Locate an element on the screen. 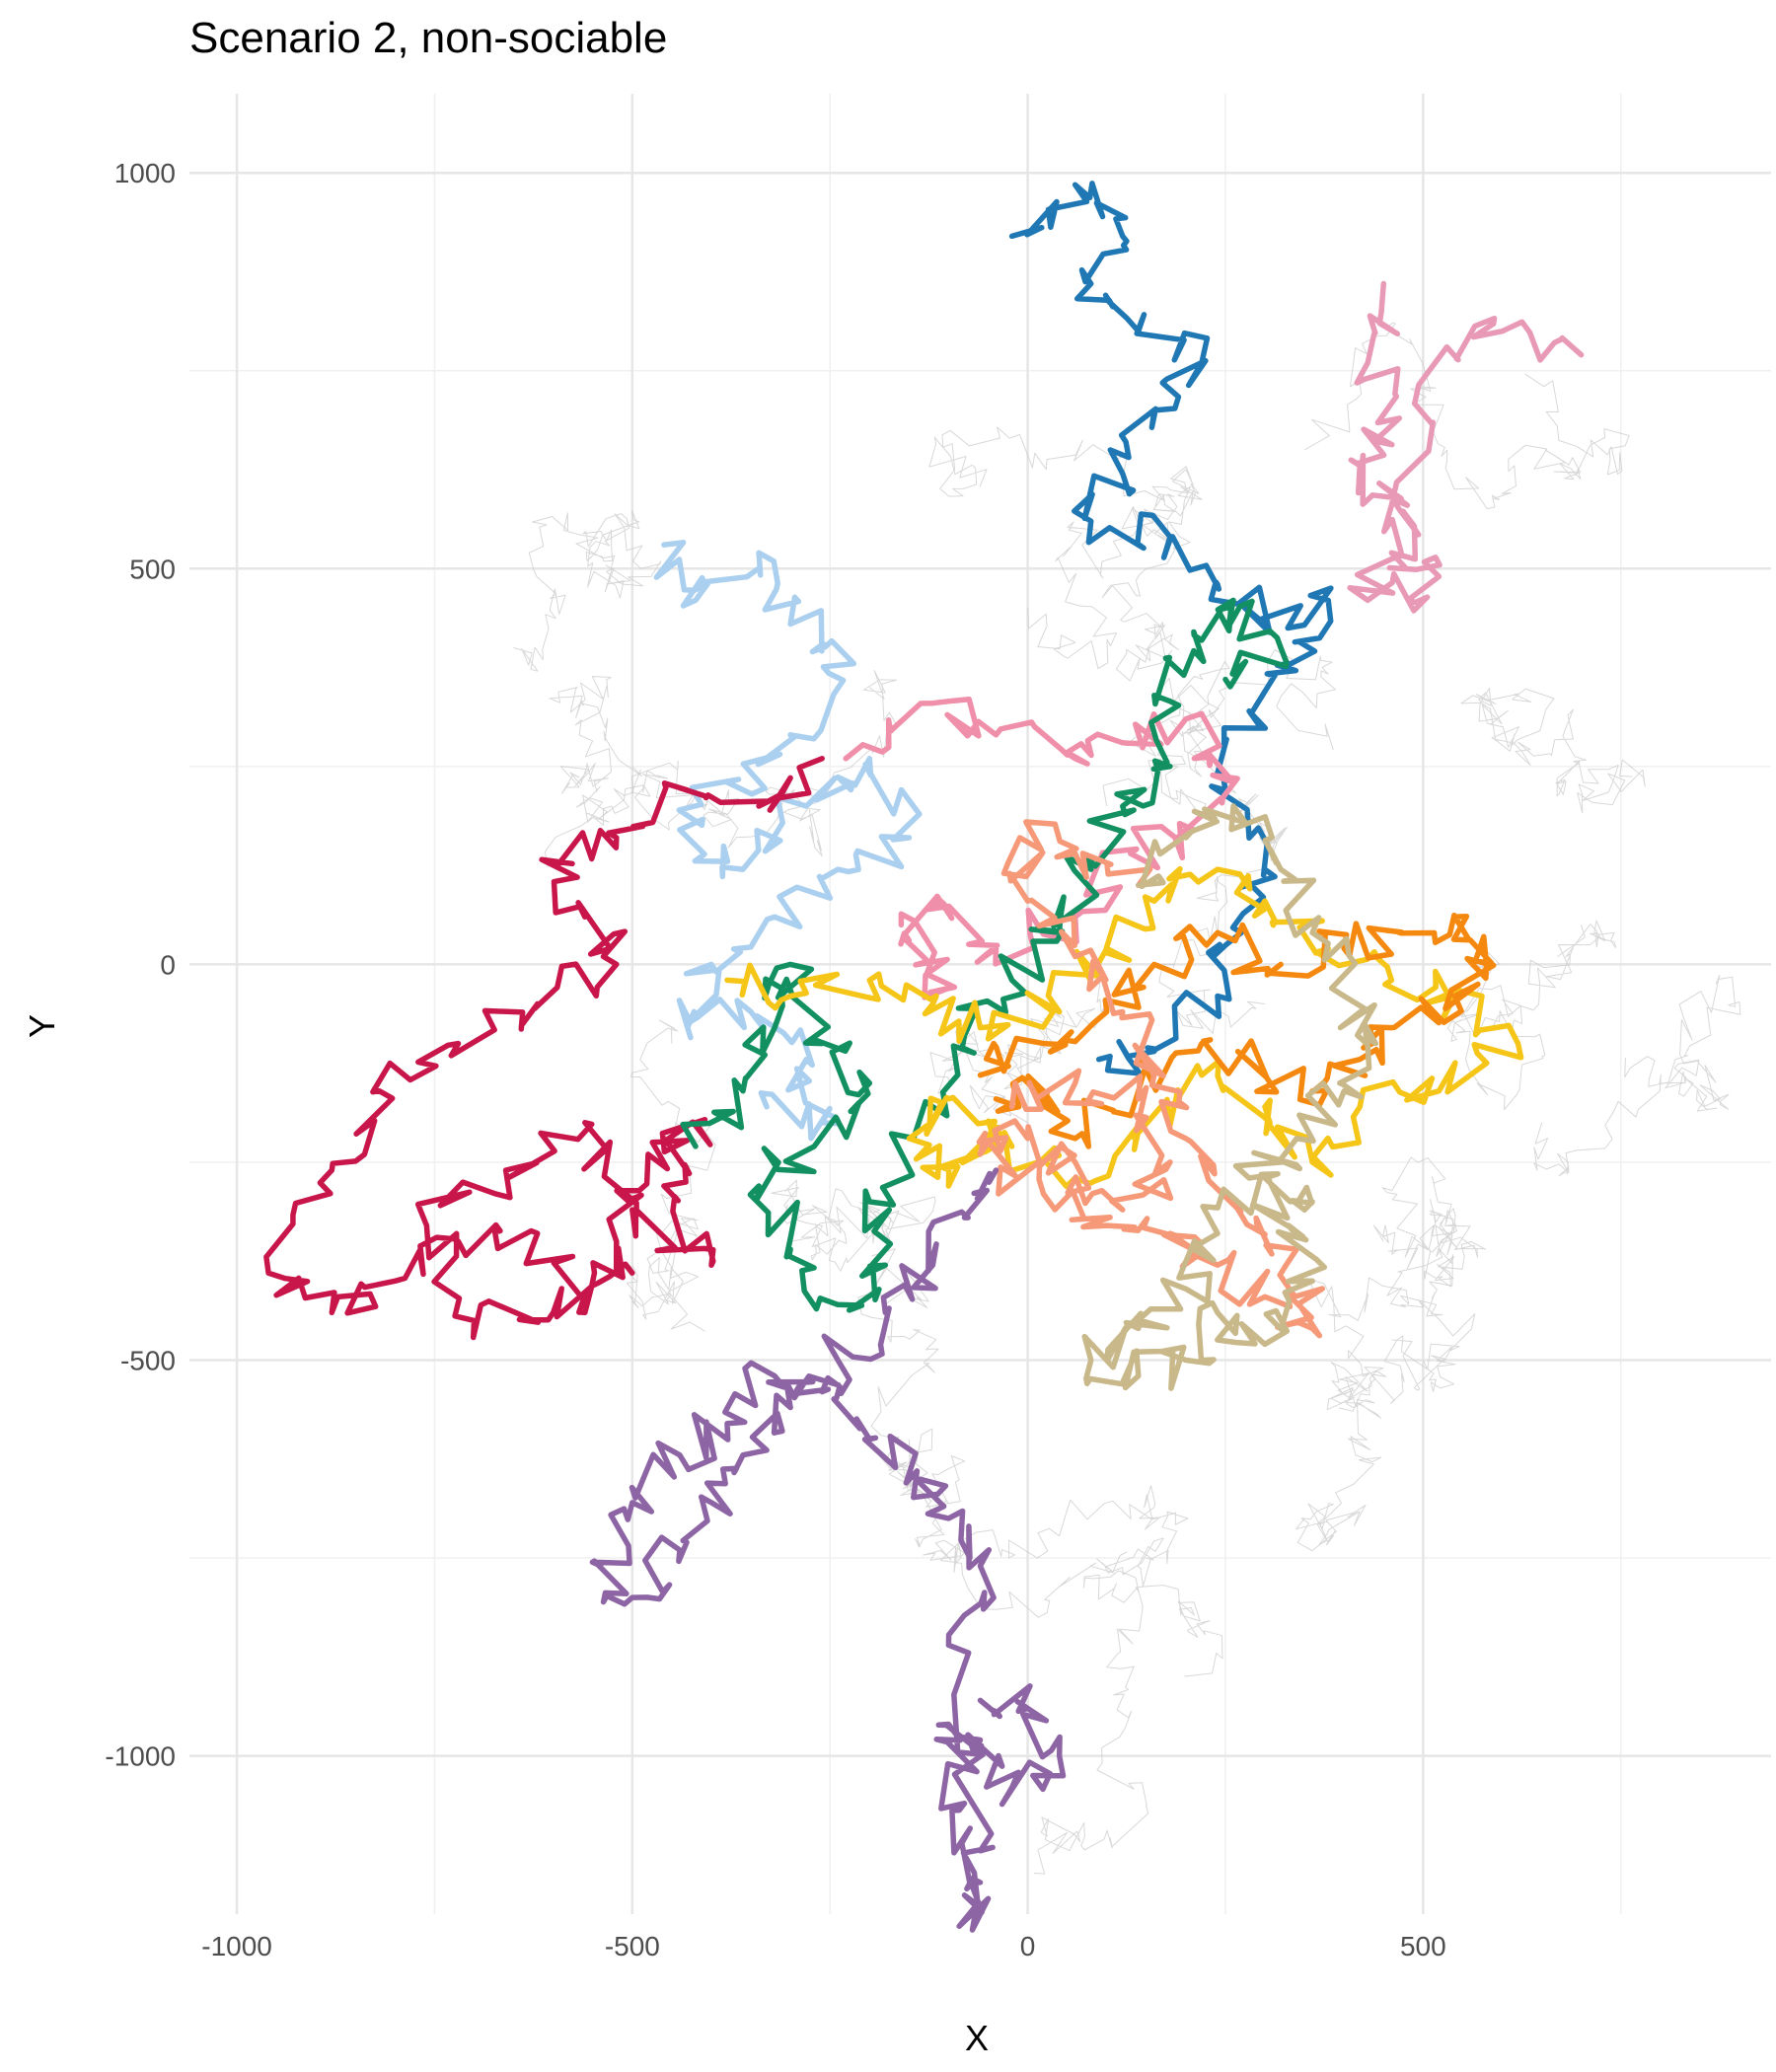 This screenshot has height=2072, width=1776. x-tick-label: 0 is located at coordinates (1028, 1946).